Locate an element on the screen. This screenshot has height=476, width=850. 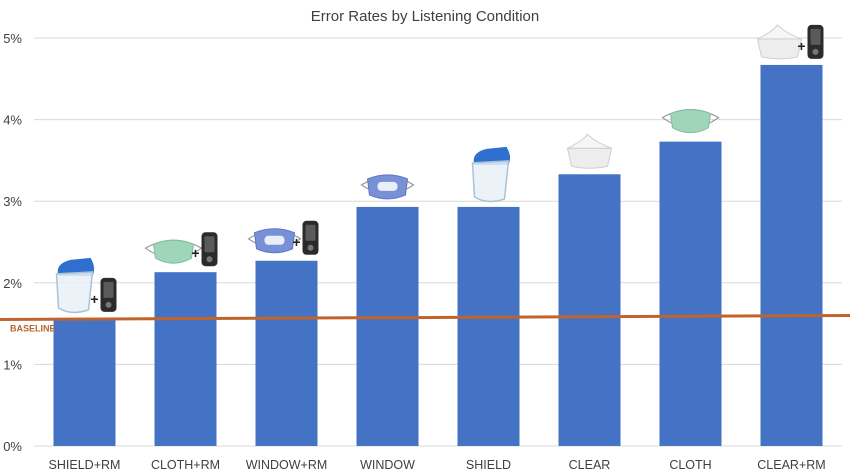
shield-icon is located at coordinates (491, 174).